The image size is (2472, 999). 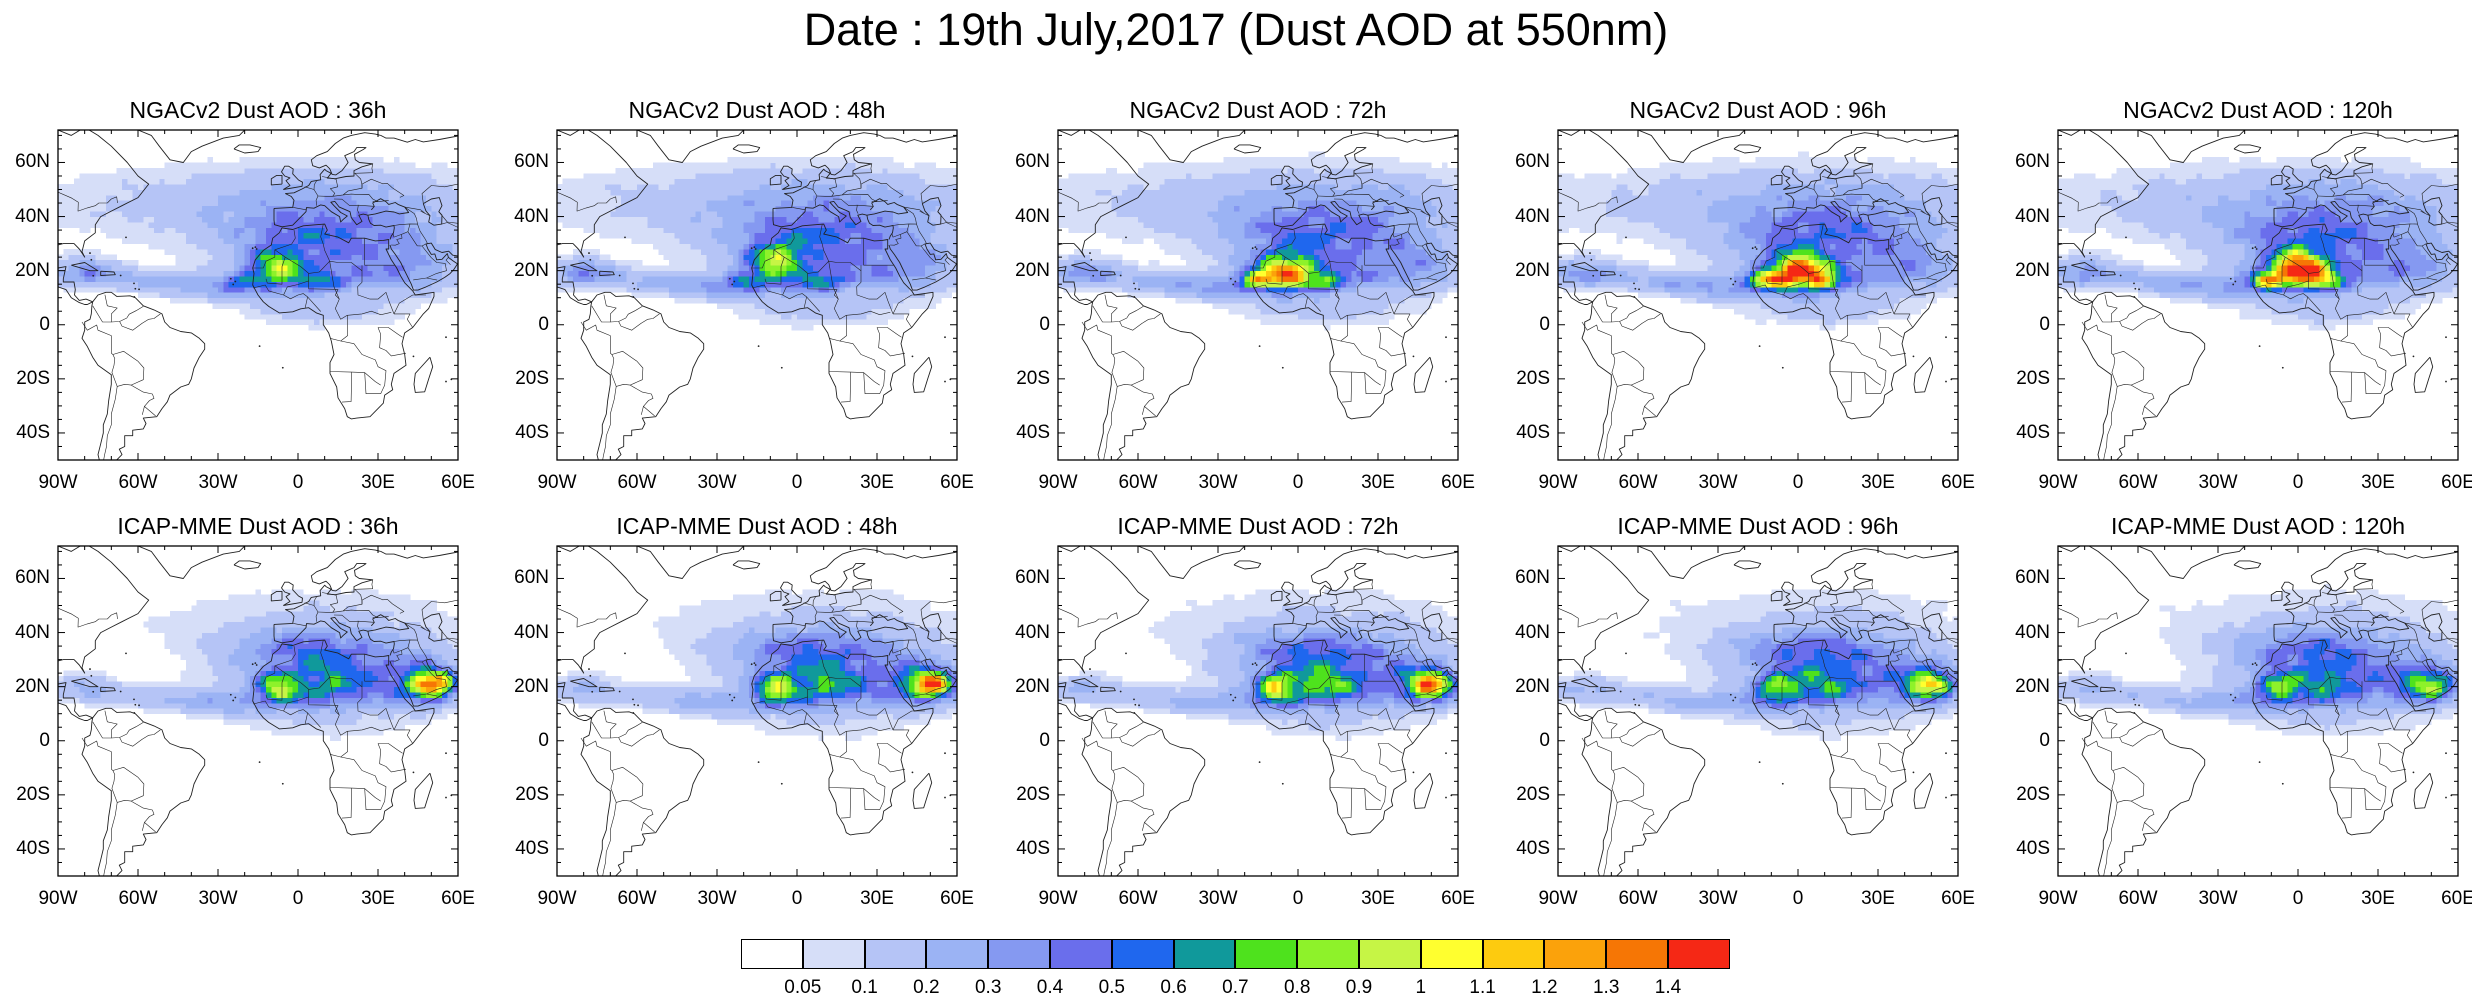 What do you see at coordinates (1668, 988) in the screenshot?
I see `colorbar-label: 1.4` at bounding box center [1668, 988].